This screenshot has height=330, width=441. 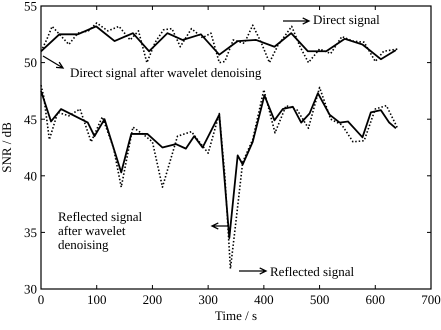 What do you see at coordinates (346, 19) in the screenshot?
I see `annotation: Direct signal` at bounding box center [346, 19].